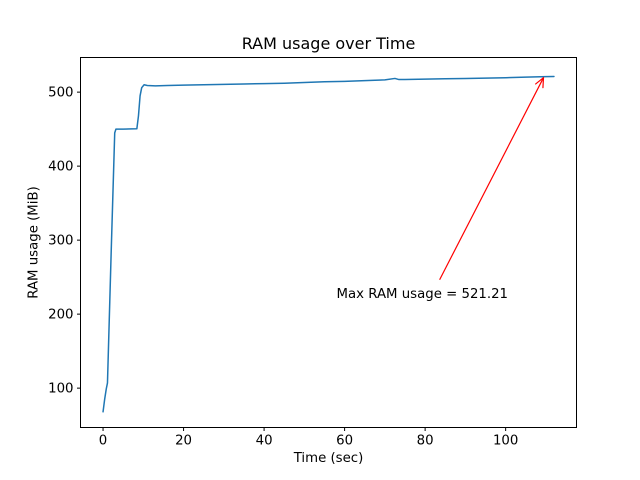 Image resolution: width=640 pixels, height=480 pixels. I want to click on y-tick-label: 200, so click(60, 315).